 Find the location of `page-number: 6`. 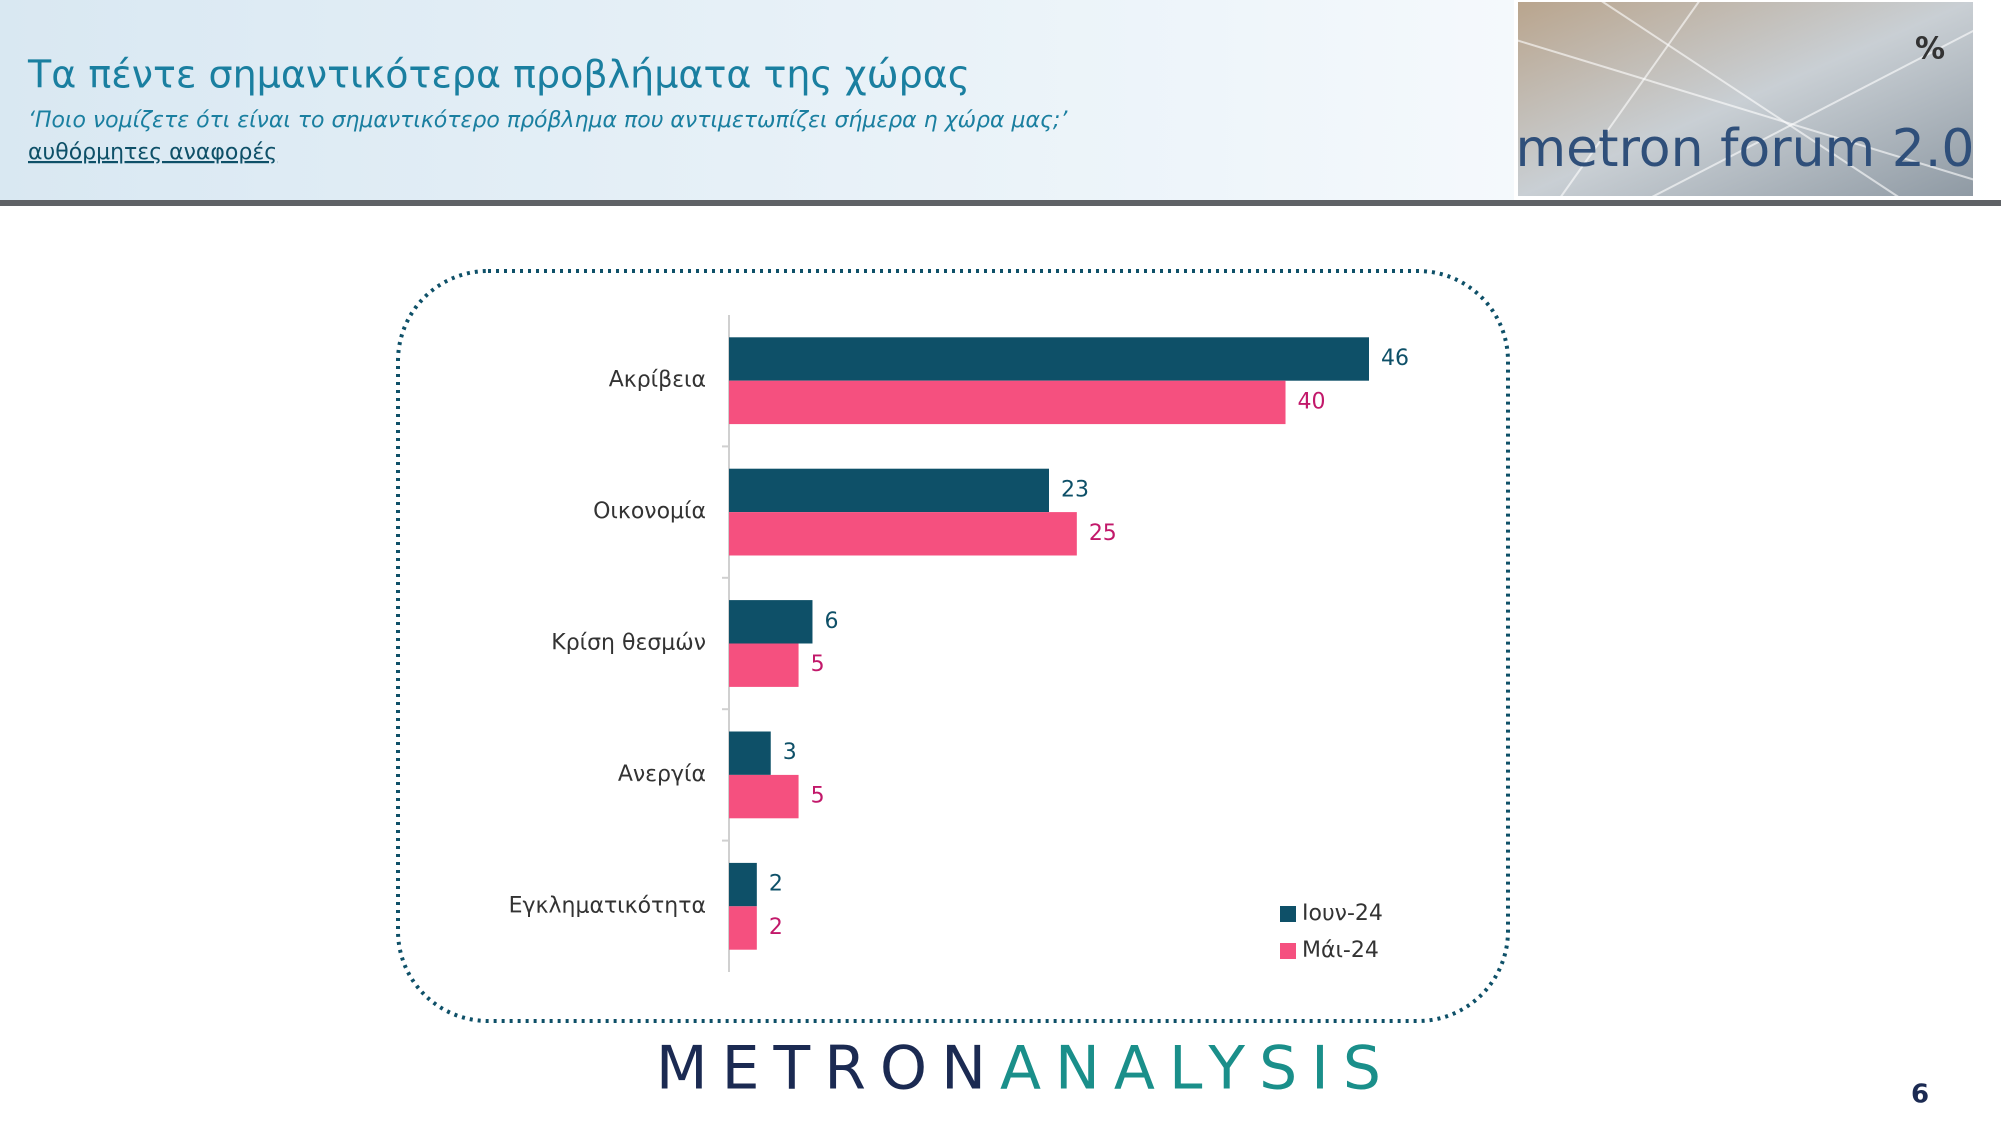

page-number: 6 is located at coordinates (1920, 1095).